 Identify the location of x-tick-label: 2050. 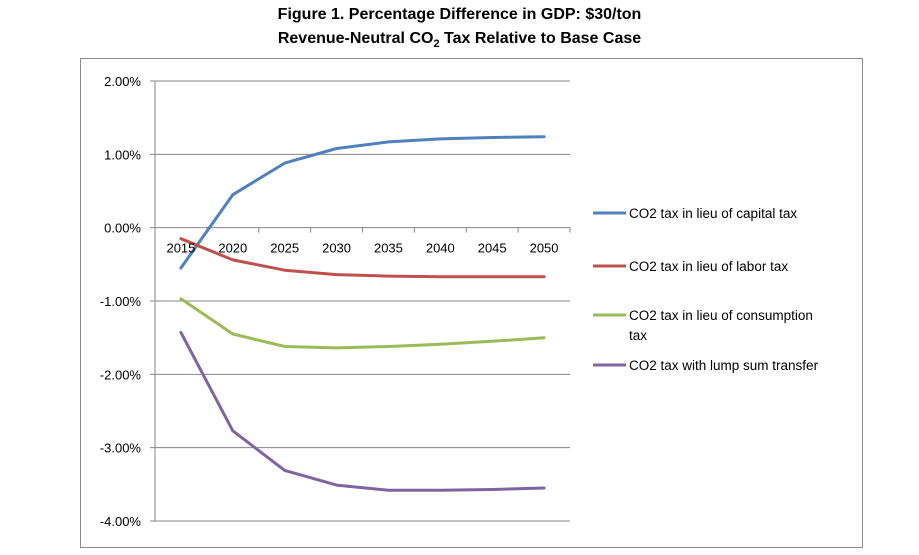
(544, 248).